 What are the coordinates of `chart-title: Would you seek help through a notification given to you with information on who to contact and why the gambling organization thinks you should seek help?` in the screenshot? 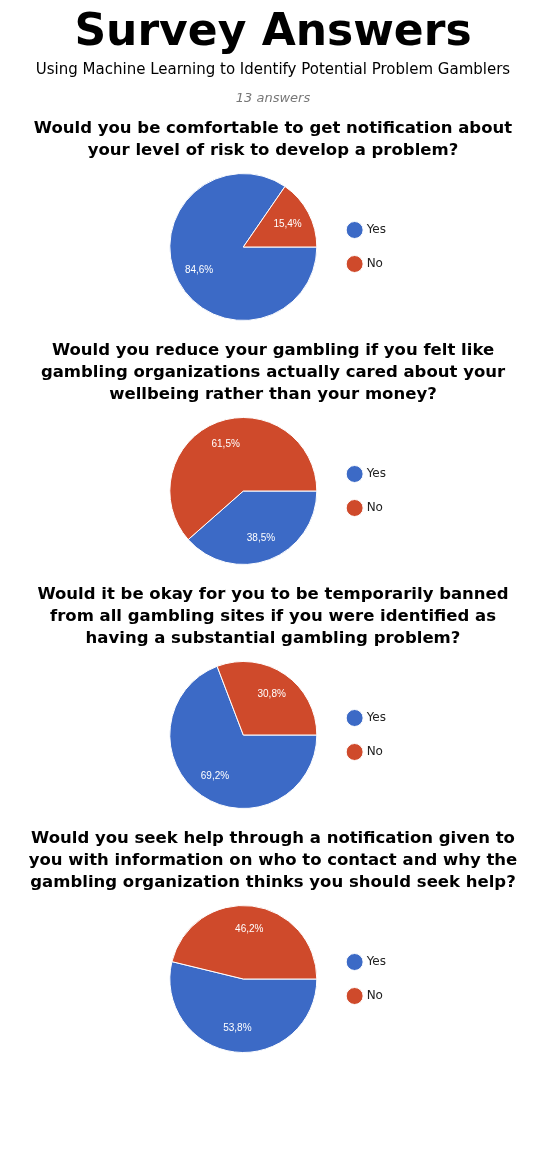 It's located at (273, 860).